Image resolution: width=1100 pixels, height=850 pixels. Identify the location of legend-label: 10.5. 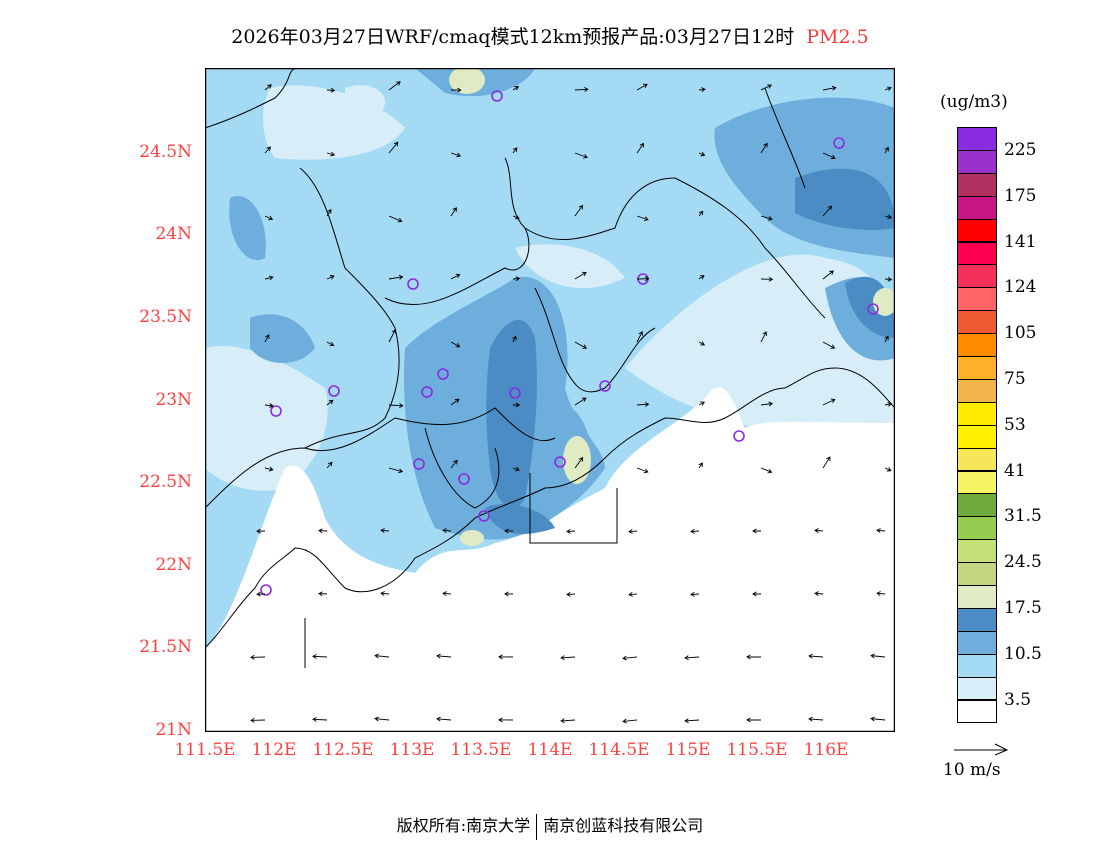
(1023, 653).